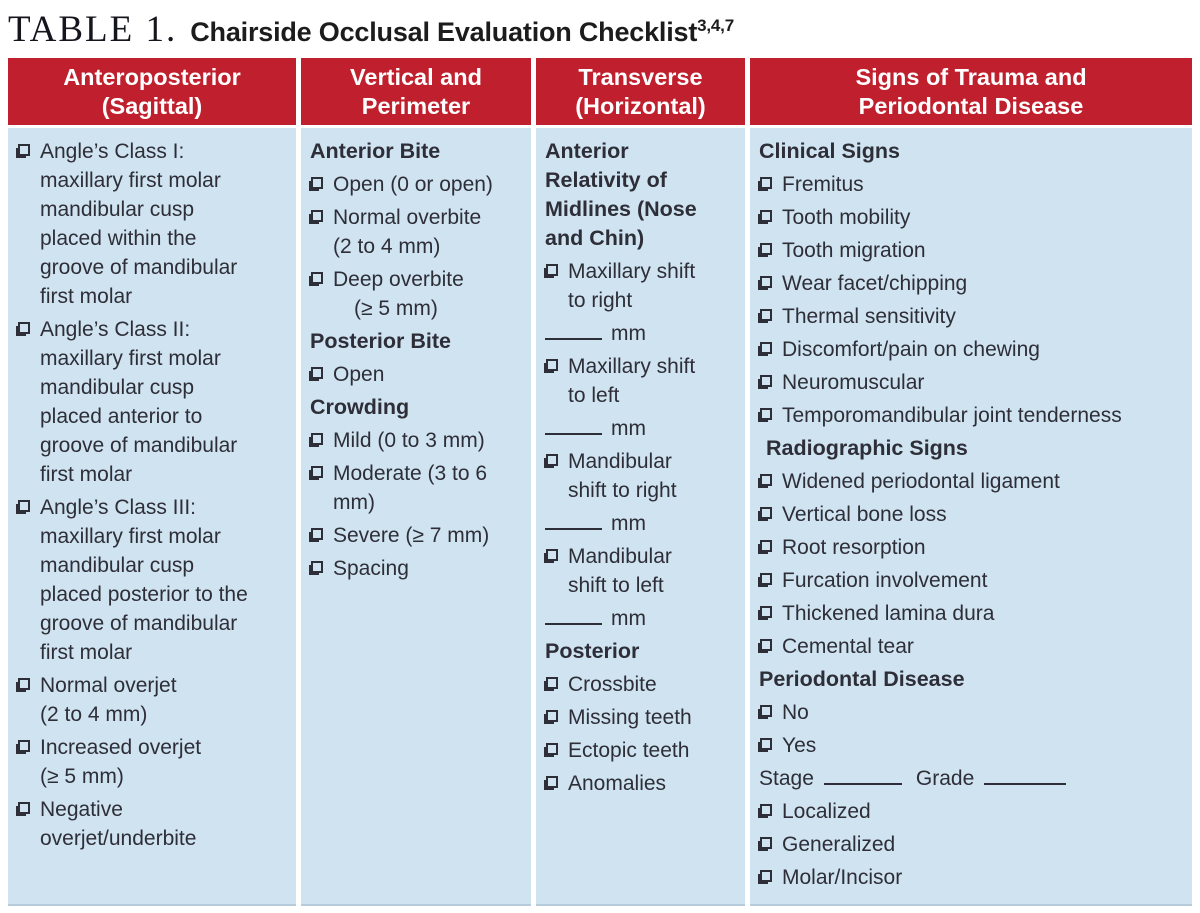 This screenshot has width=1200, height=913. Describe the element at coordinates (409, 440) in the screenshot. I see `item-label: Mild (0 to 3 mm)` at that location.